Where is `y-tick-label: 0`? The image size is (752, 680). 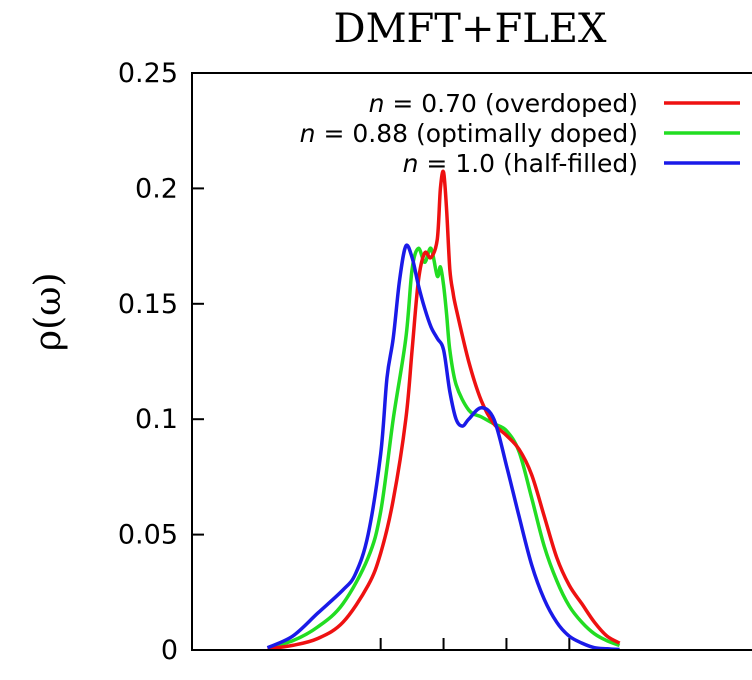 y-tick-label: 0 is located at coordinates (169, 650).